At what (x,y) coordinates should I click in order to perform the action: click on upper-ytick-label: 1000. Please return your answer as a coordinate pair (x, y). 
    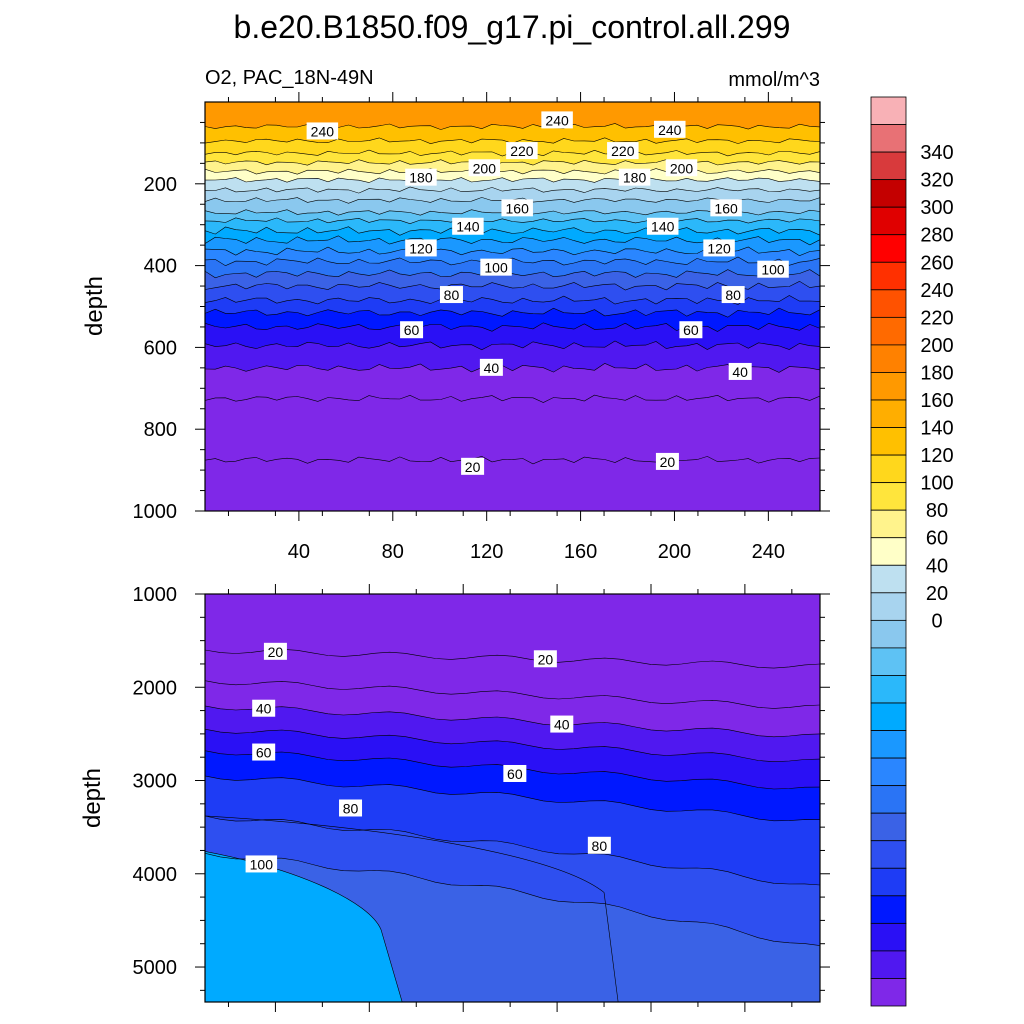
    Looking at the image, I should click on (155, 512).